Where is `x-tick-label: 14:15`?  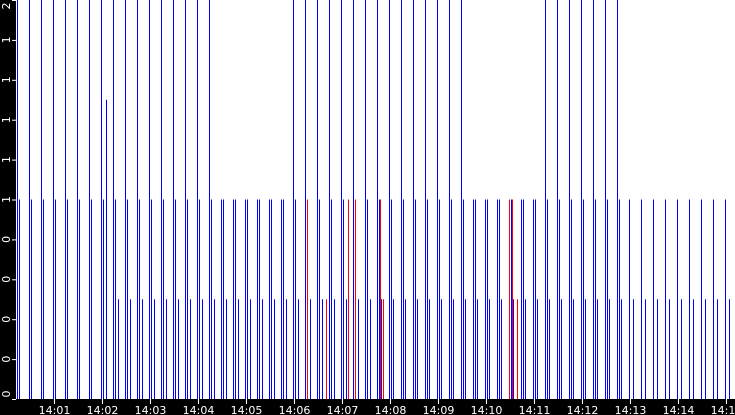 x-tick-label: 14:15 is located at coordinates (723, 409).